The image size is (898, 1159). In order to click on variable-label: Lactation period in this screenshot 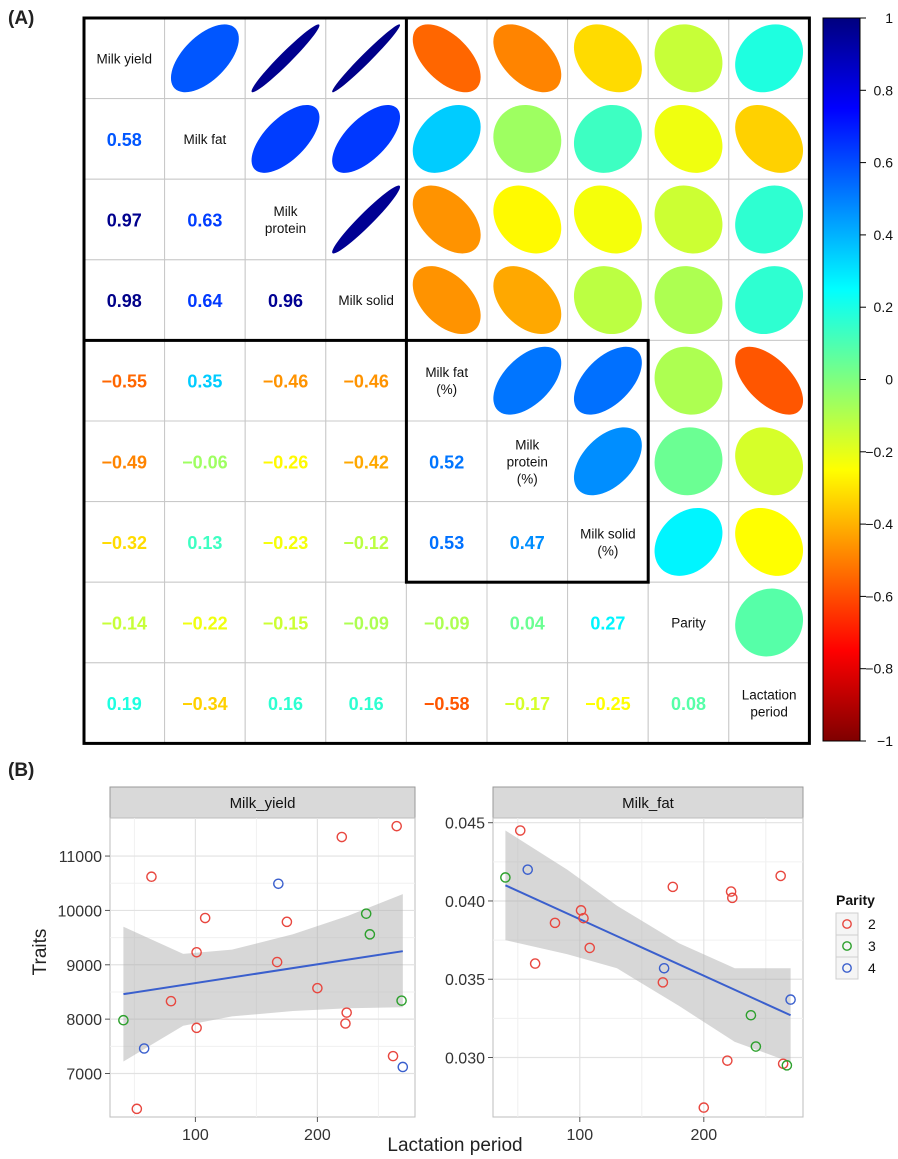, I will do `click(769, 704)`.